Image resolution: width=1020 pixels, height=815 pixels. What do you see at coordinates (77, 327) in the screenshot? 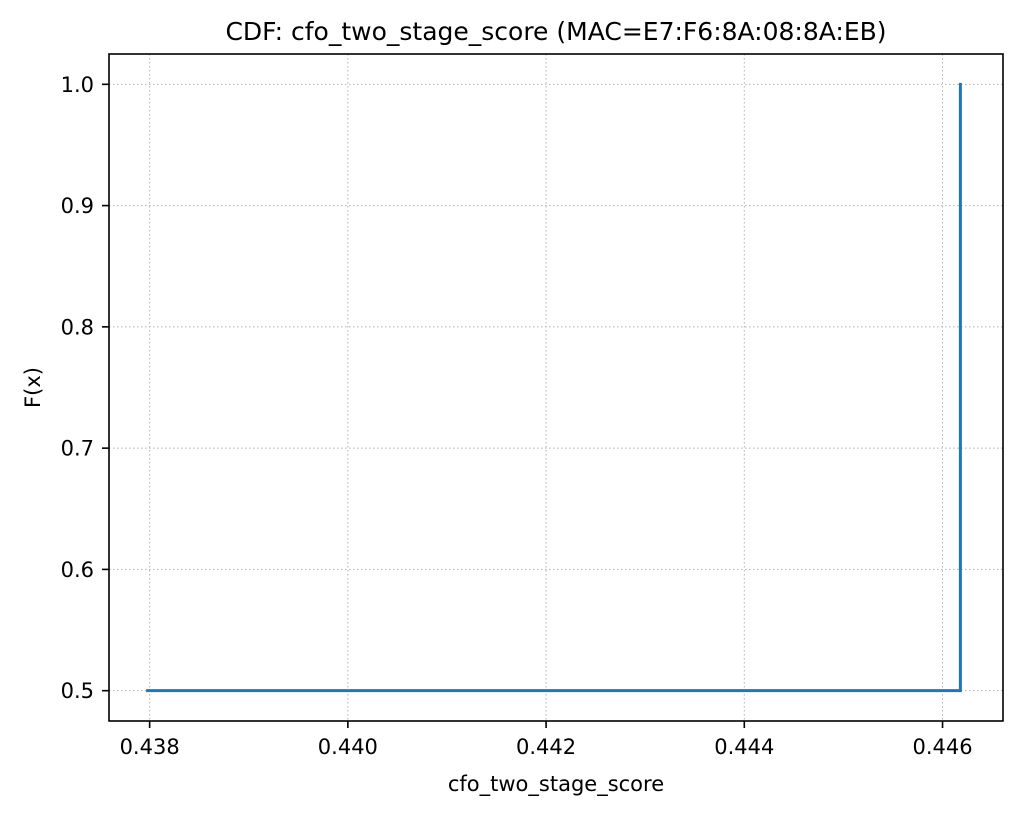
I see `y-tick-label: 0.8` at bounding box center [77, 327].